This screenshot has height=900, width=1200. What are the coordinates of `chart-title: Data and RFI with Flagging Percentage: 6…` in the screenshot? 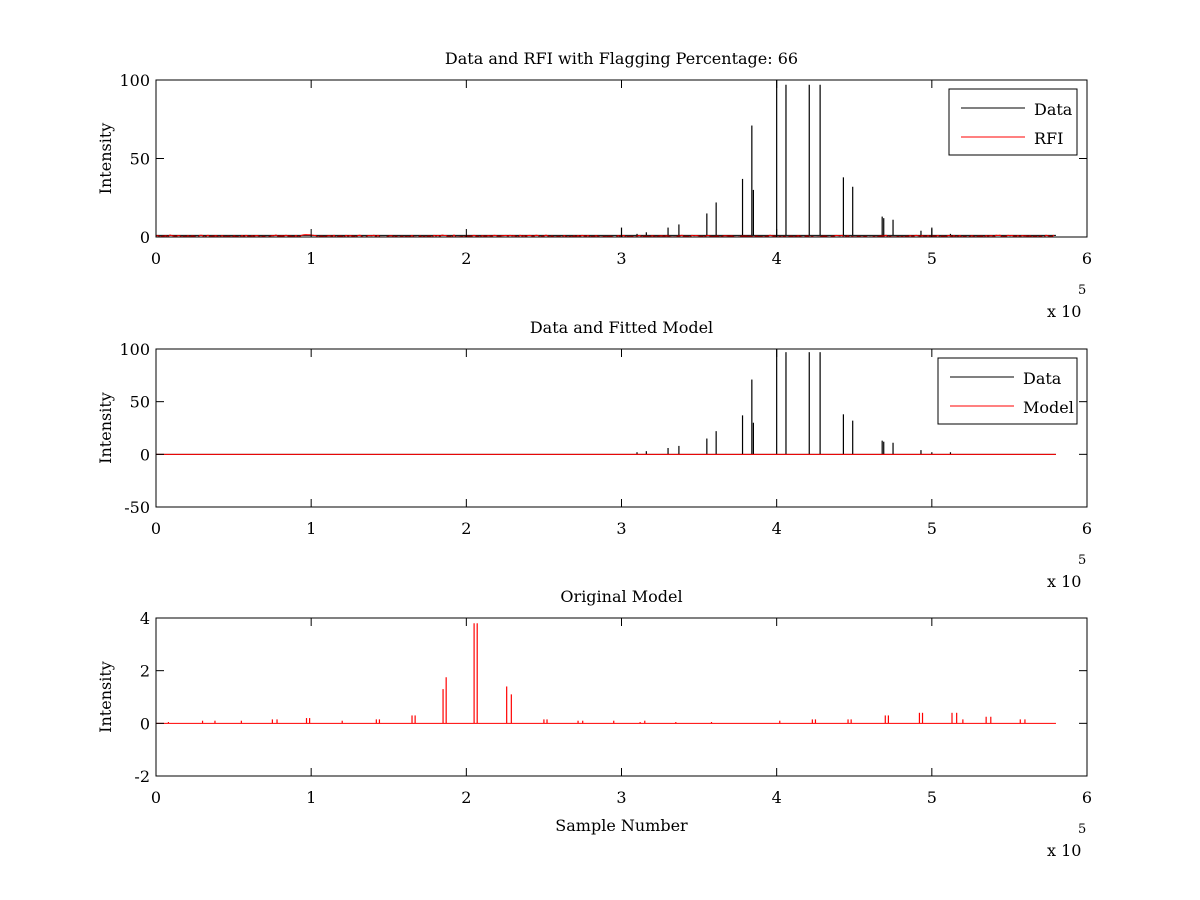 It's located at (621, 58).